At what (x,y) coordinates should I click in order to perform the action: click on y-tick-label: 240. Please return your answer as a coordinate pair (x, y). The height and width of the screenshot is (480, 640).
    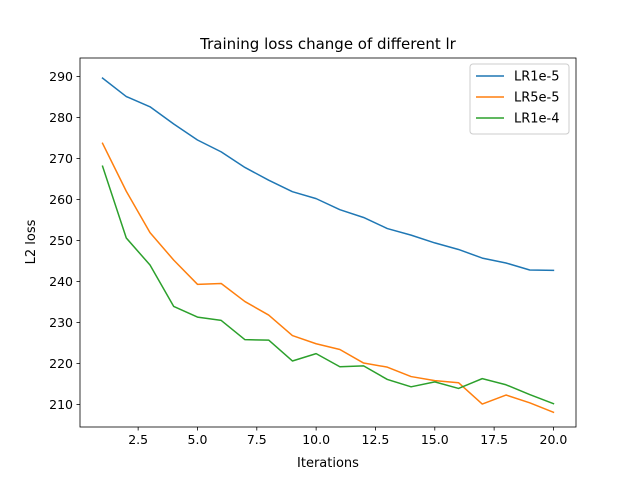
    Looking at the image, I should click on (61, 281).